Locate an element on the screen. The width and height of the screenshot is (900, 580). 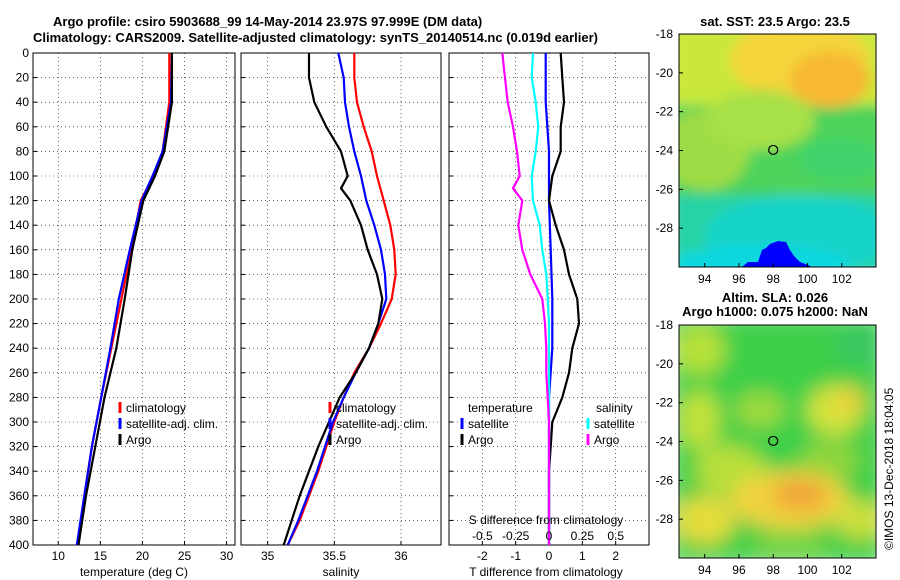
sst-argo-marker is located at coordinates (773, 150).